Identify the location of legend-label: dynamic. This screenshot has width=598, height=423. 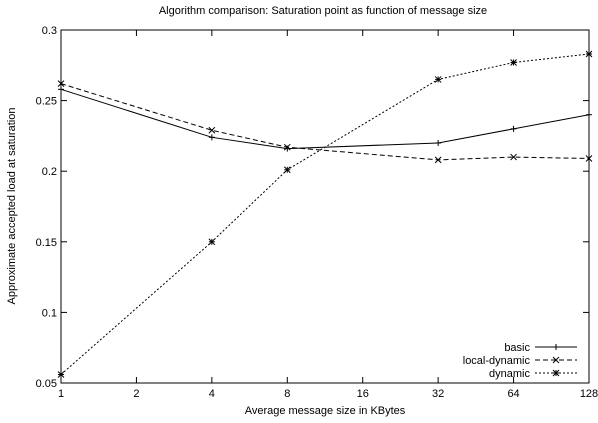
(509, 374).